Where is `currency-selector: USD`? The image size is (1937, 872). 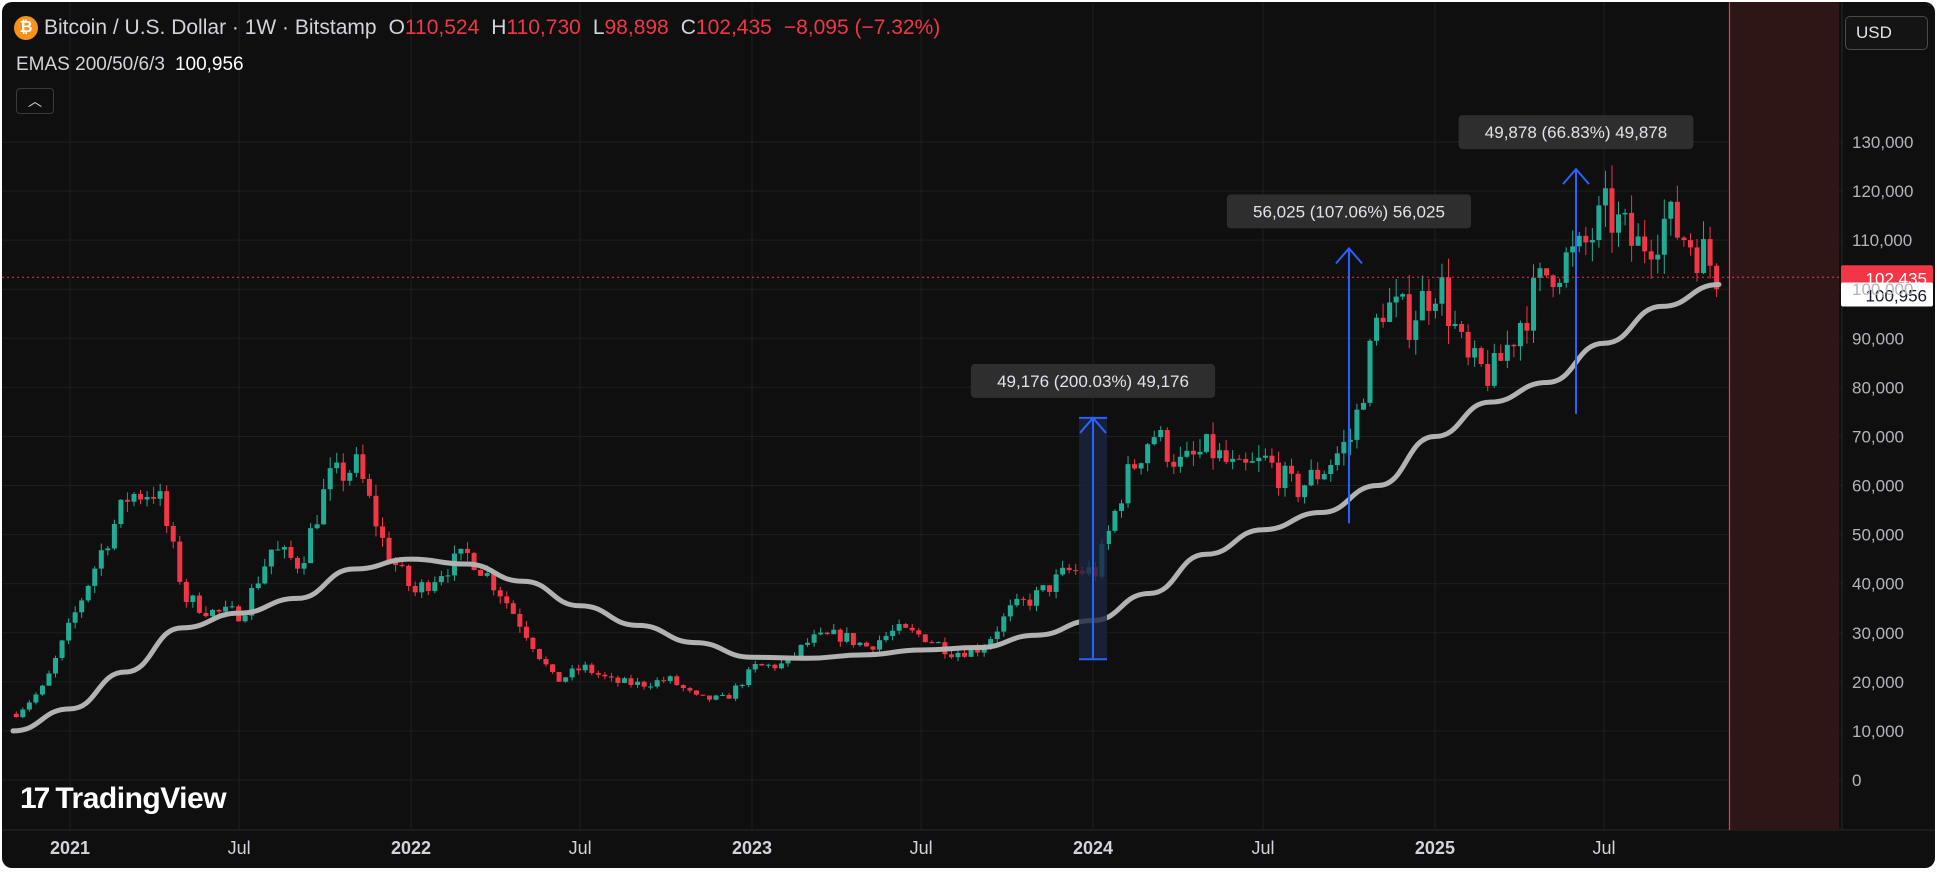 currency-selector: USD is located at coordinates (1886, 33).